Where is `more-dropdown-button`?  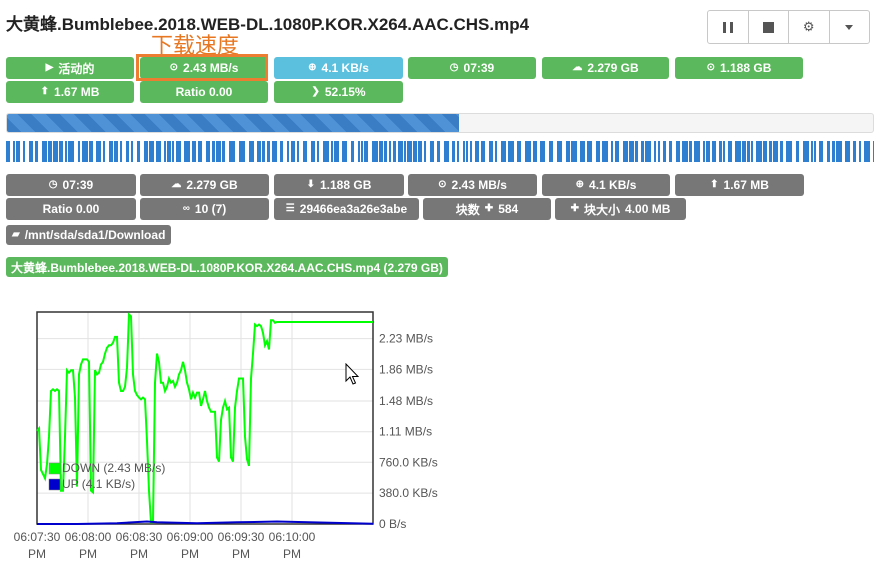 more-dropdown-button is located at coordinates (850, 27).